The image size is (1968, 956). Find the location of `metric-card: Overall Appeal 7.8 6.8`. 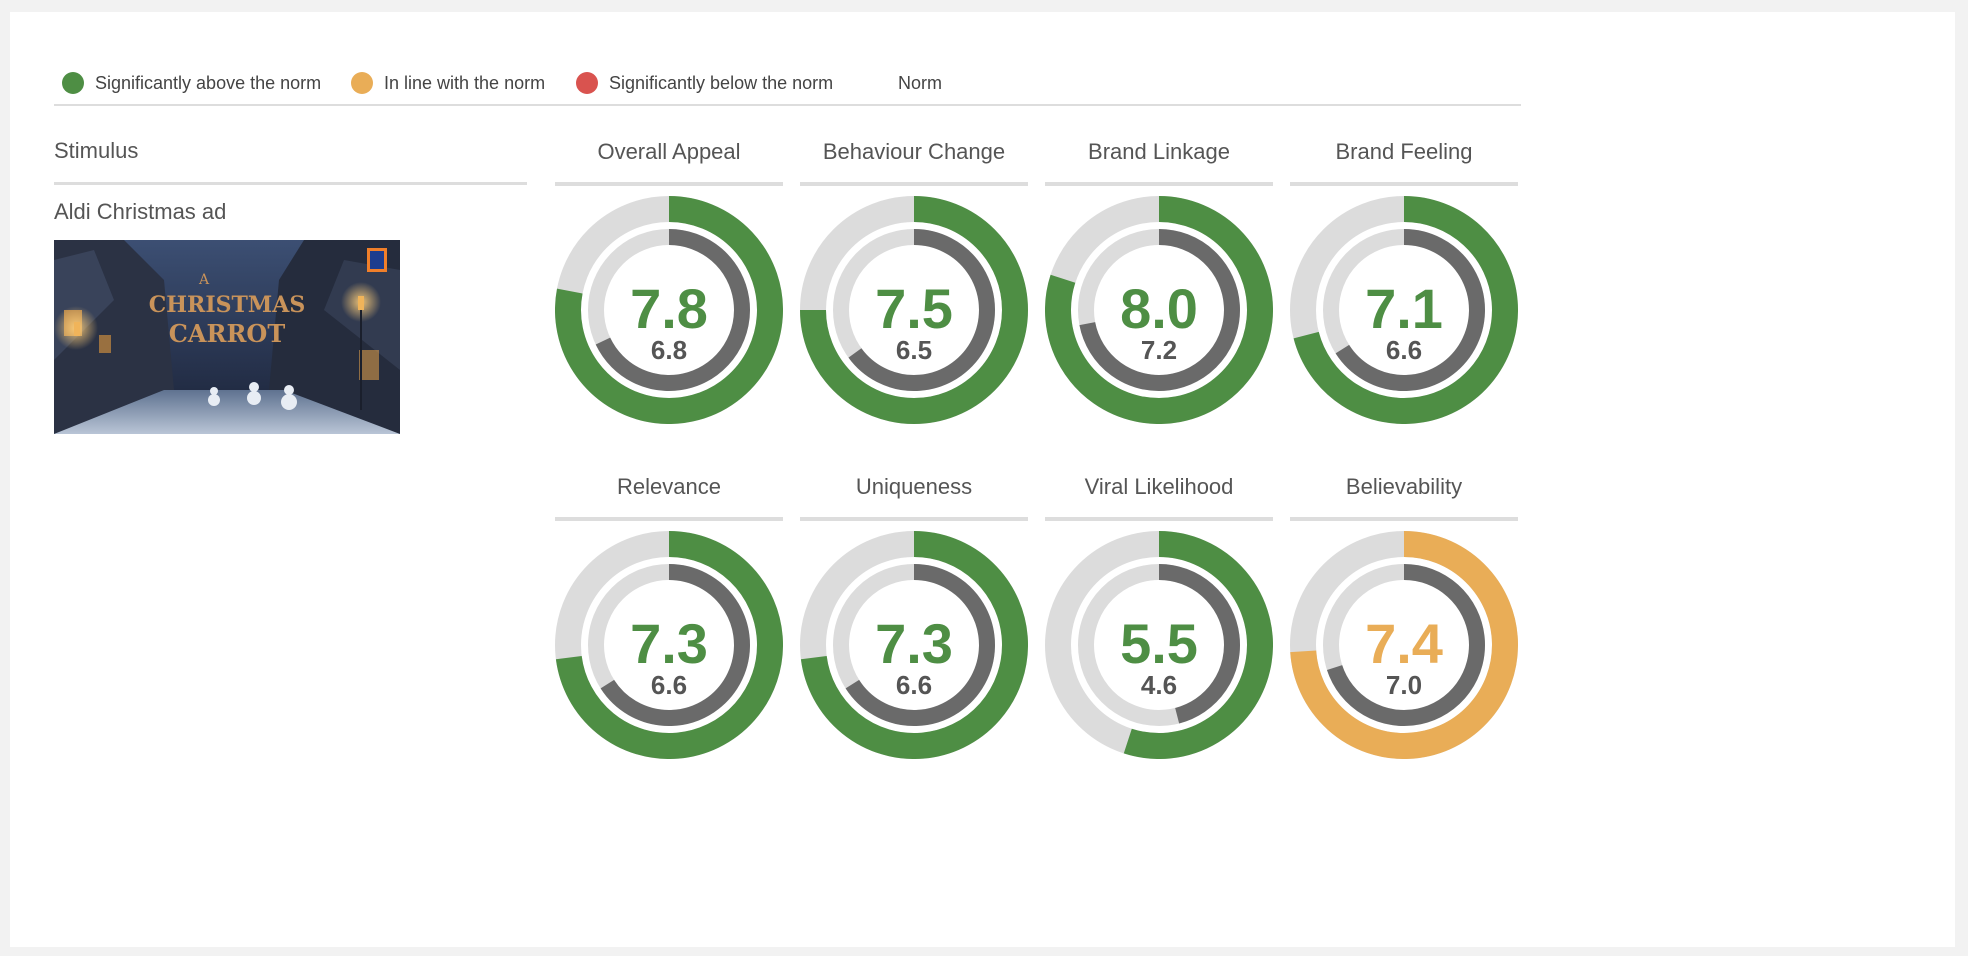

metric-card: Overall Appeal 7.8 6.8 is located at coordinates (669, 288).